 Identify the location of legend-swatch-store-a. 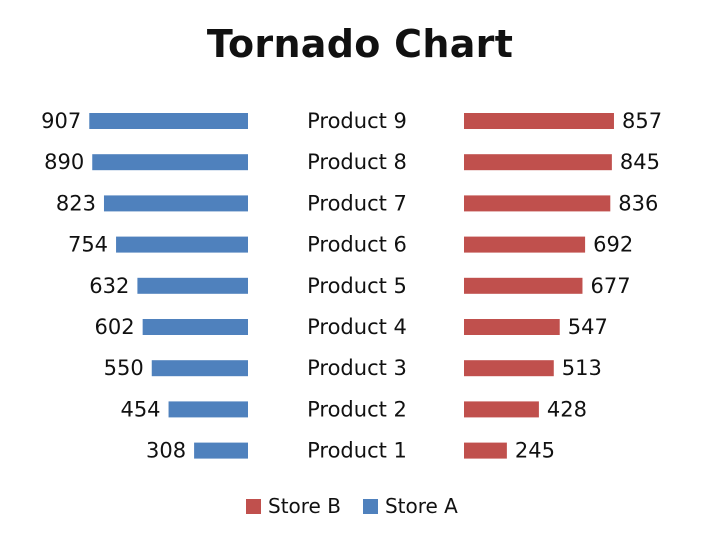
(370, 506).